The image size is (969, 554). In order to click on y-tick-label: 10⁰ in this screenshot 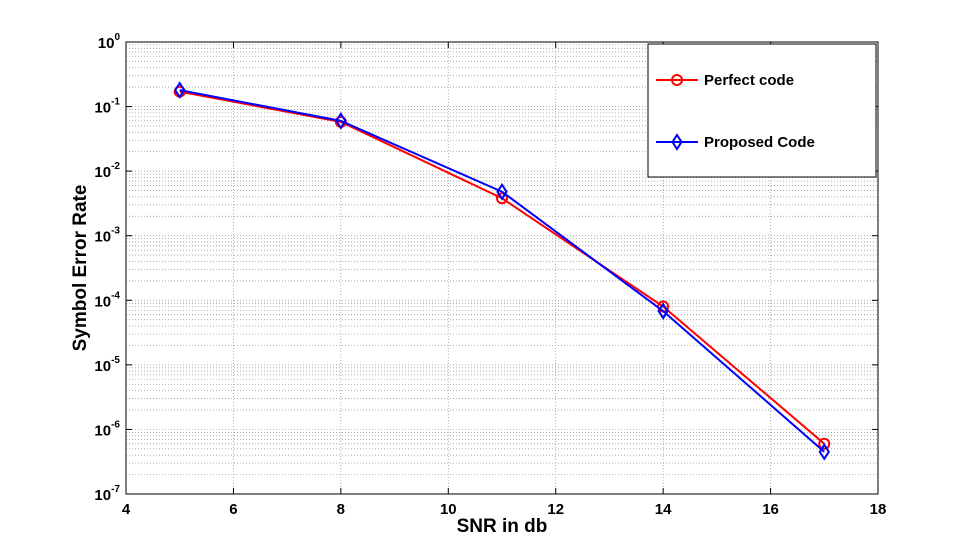, I will do `click(109, 42)`.